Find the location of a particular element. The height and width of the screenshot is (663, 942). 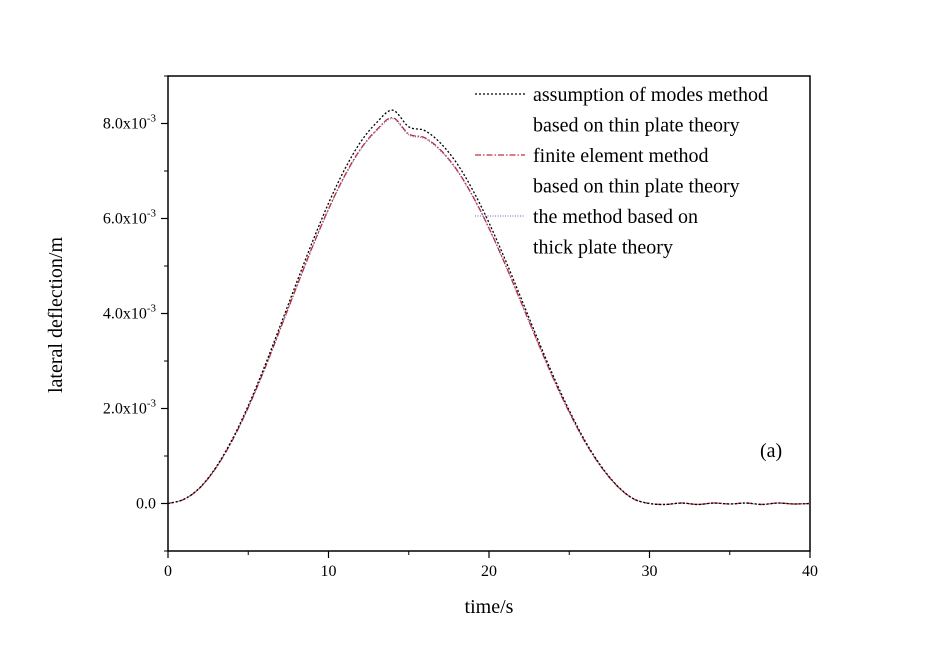

x-axis-title: time/s is located at coordinates (489, 607).